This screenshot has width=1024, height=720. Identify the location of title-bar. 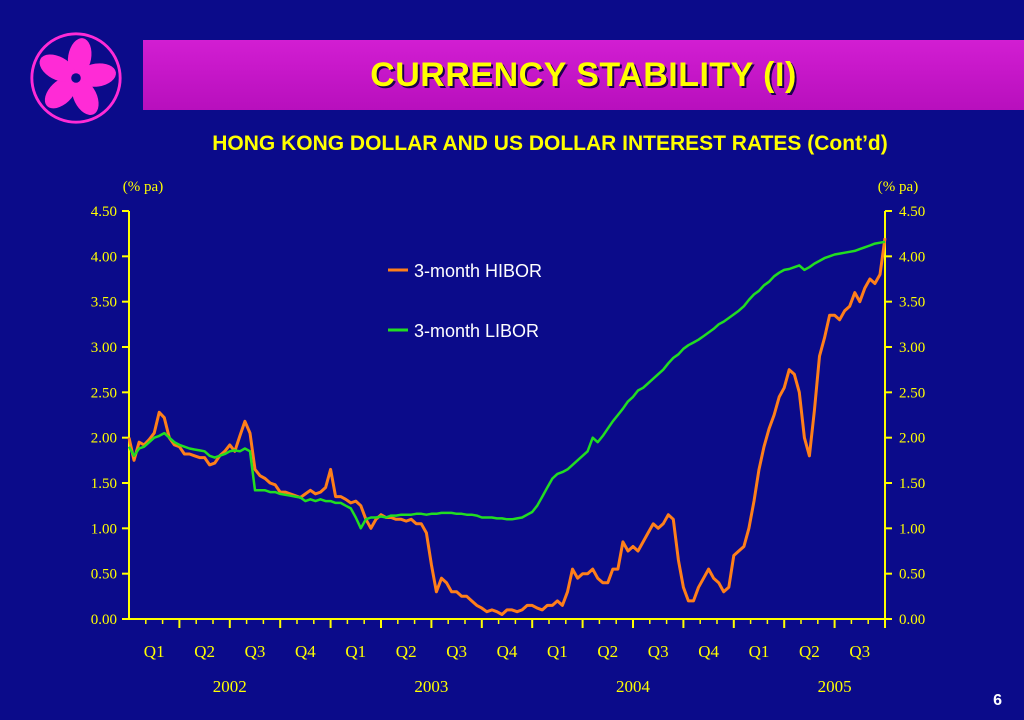
(583, 75).